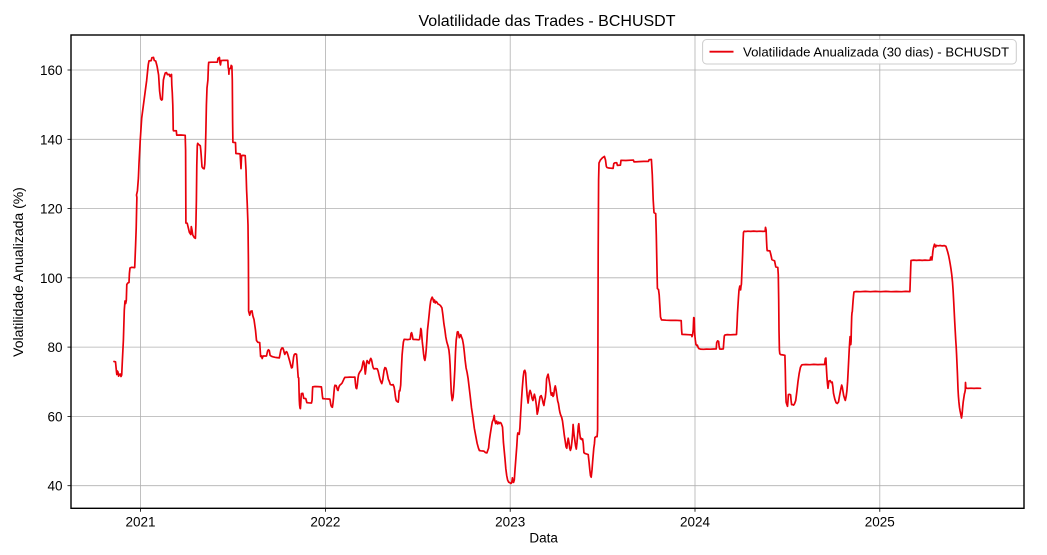 The width and height of the screenshot is (1047, 555). I want to click on svg-text: 60, so click(54, 416).